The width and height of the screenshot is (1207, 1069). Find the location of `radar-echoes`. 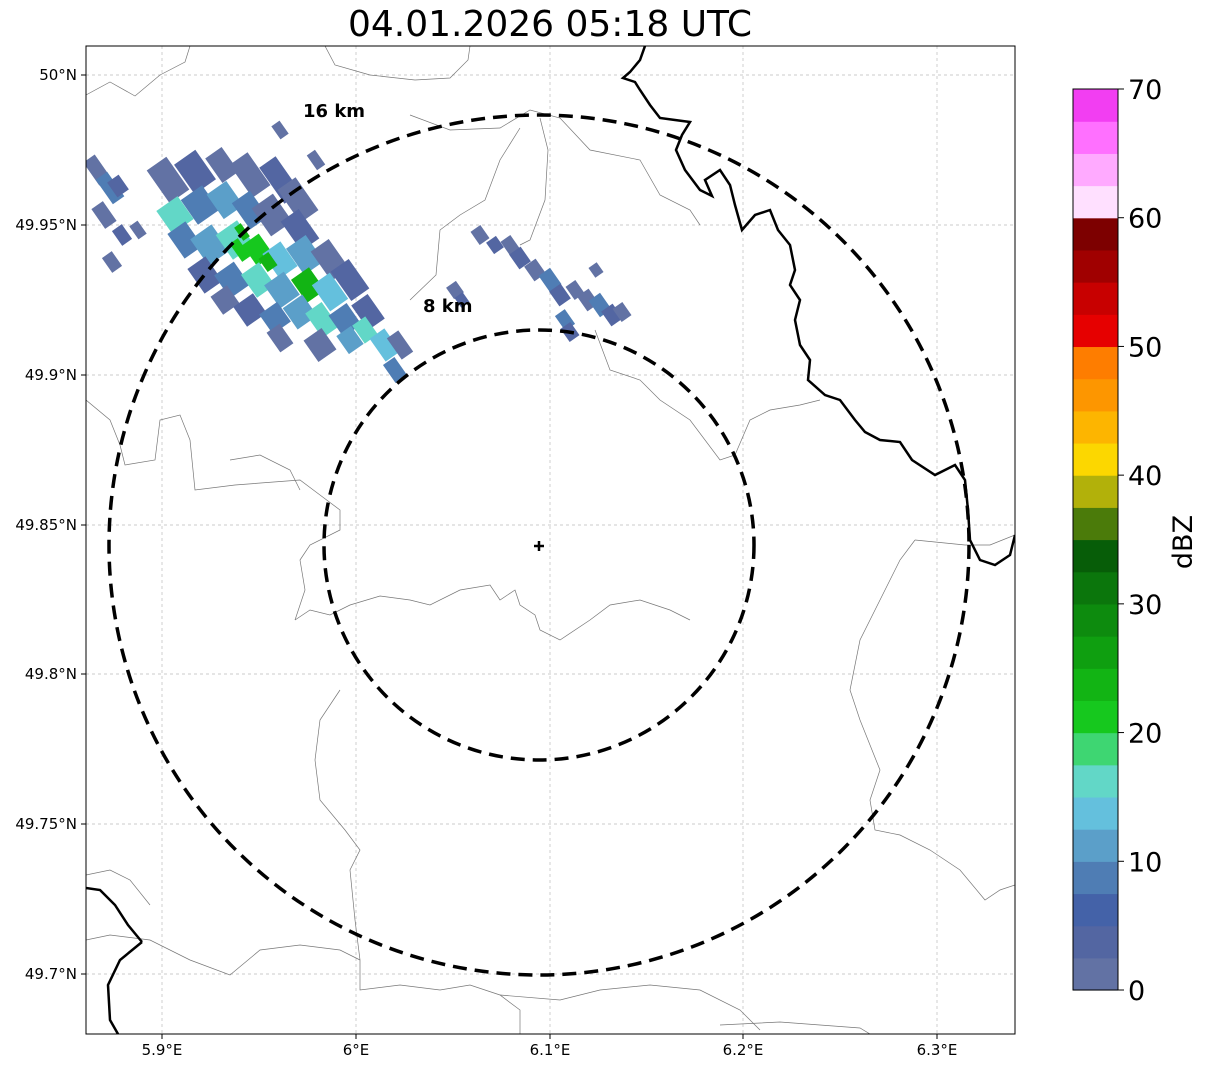

radar-echoes is located at coordinates (359, 252).